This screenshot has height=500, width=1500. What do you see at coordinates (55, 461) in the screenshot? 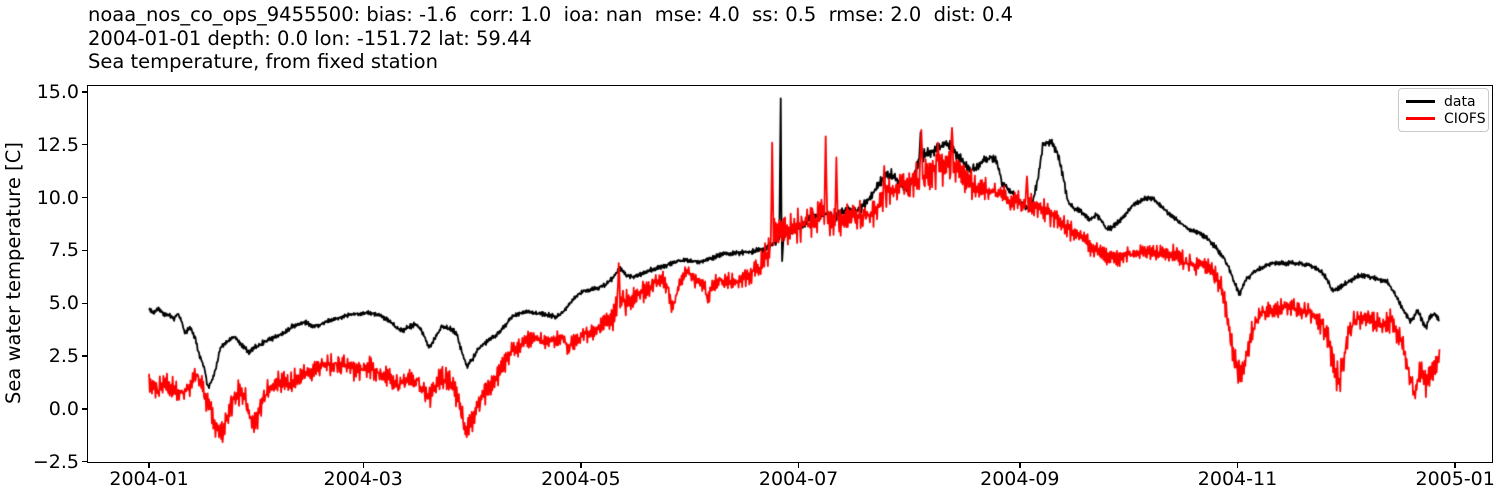
I see `y-tick-label: −2.5` at bounding box center [55, 461].